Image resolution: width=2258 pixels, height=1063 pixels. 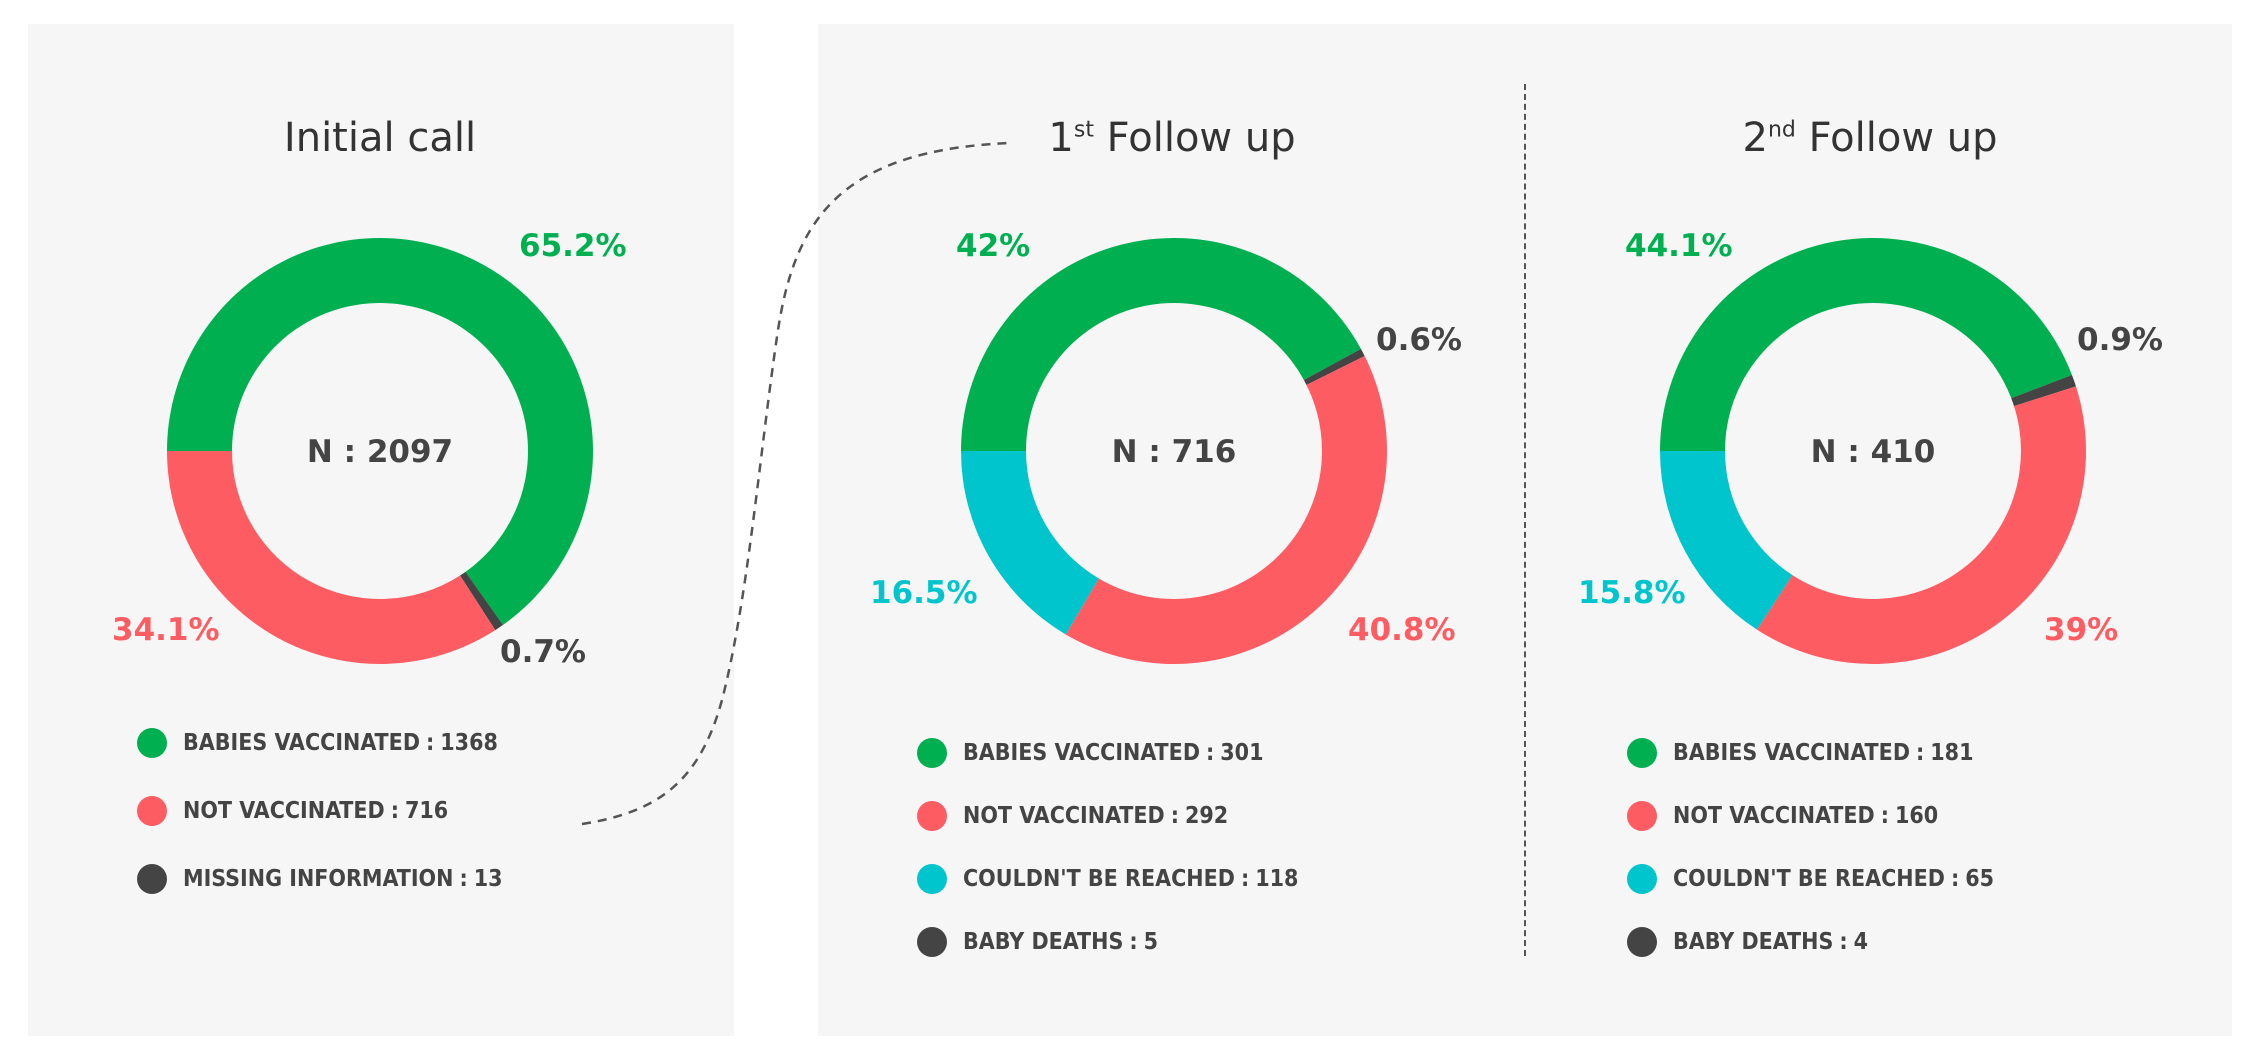 What do you see at coordinates (1952, 753) in the screenshot?
I see `legend-value: 181` at bounding box center [1952, 753].